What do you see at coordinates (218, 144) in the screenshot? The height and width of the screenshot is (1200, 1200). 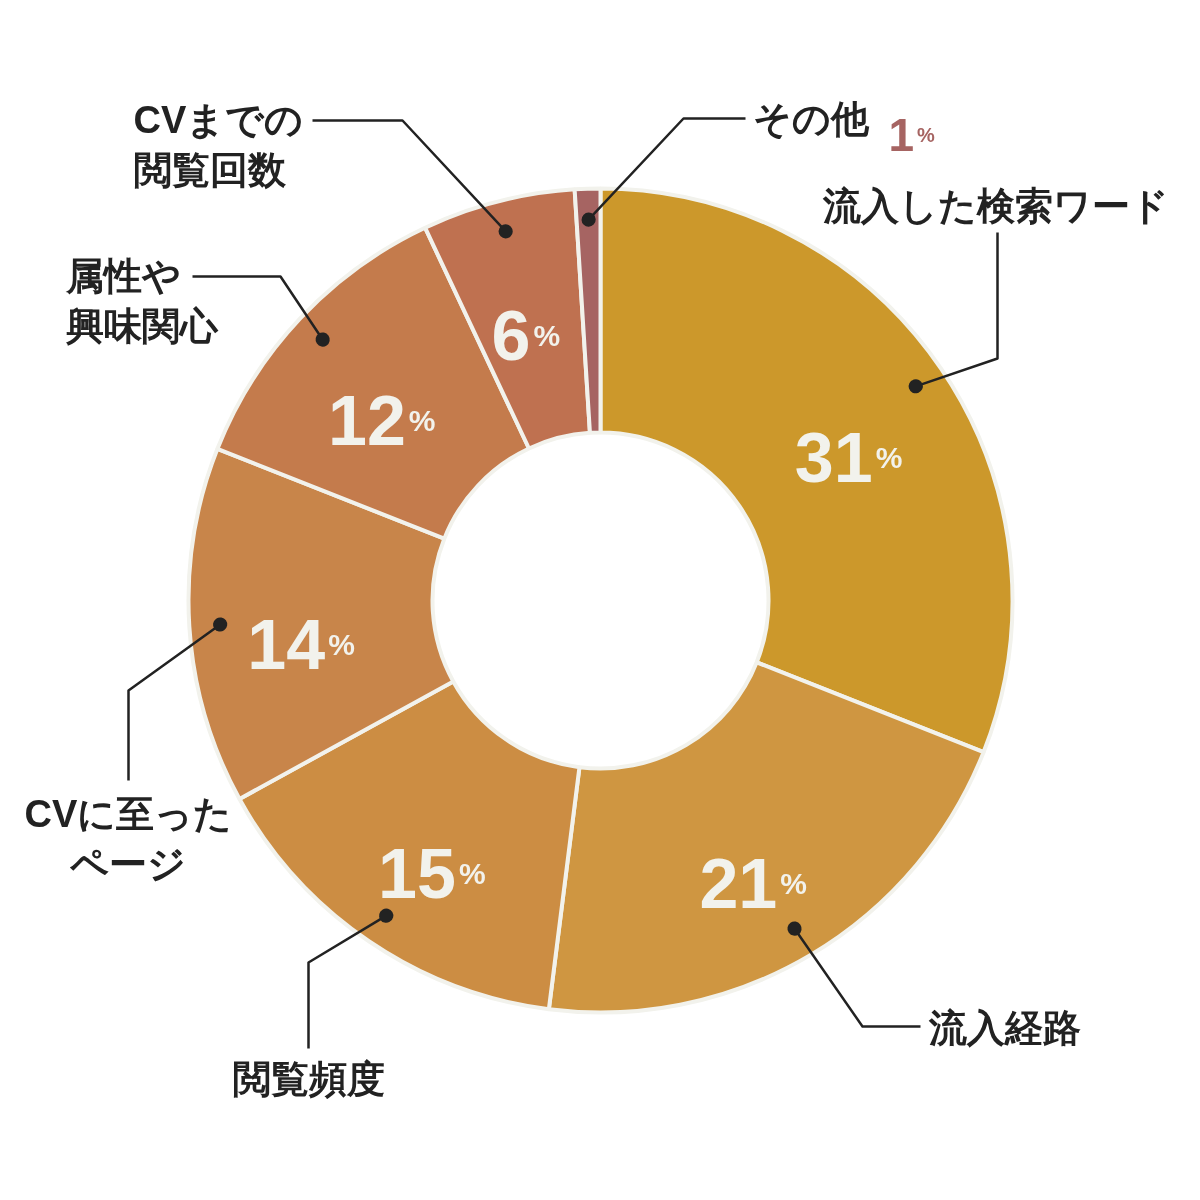 I see `slice-label: CVまでの閲覧回数` at bounding box center [218, 144].